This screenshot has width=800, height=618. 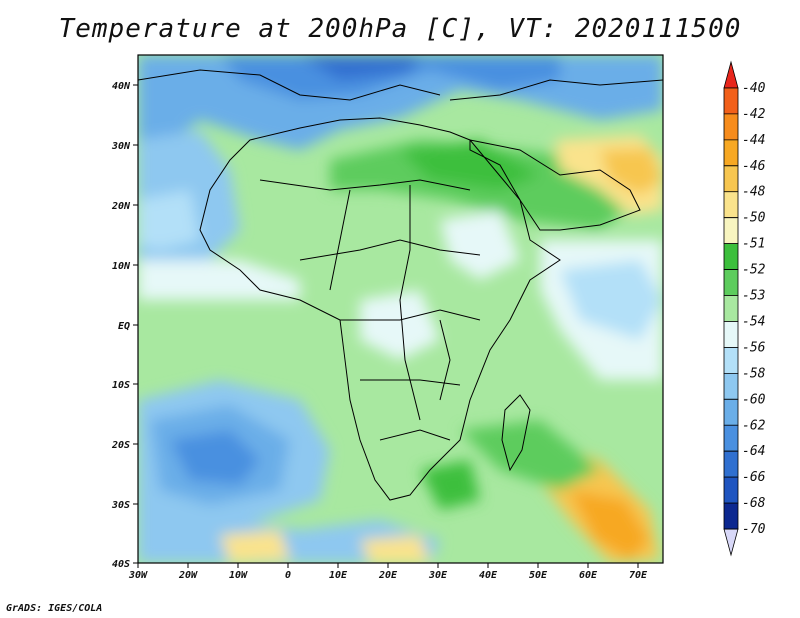 I want to click on colorbar-label: -64, so click(x=753, y=451).